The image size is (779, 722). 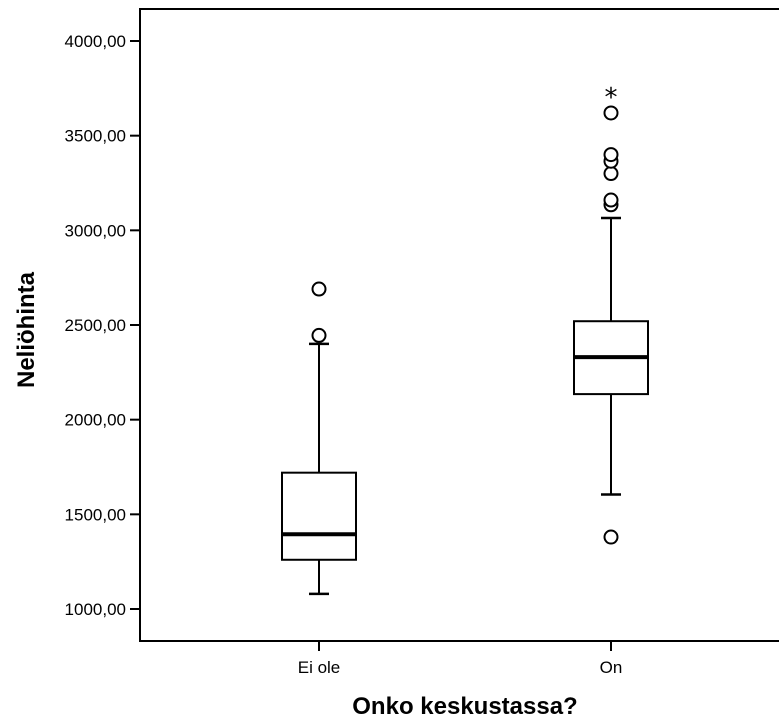 I want to click on extreme-point: *, so click(x=611, y=98).